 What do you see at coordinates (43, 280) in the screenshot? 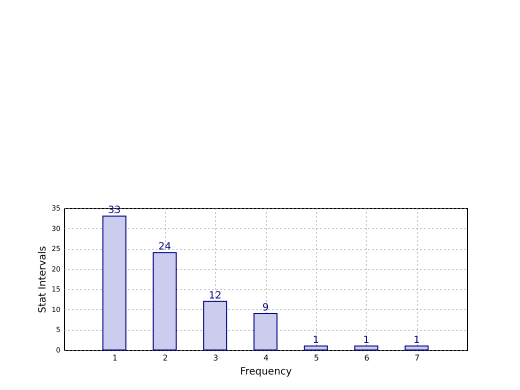
I see `y-axis-title: Stat Intervals` at bounding box center [43, 280].